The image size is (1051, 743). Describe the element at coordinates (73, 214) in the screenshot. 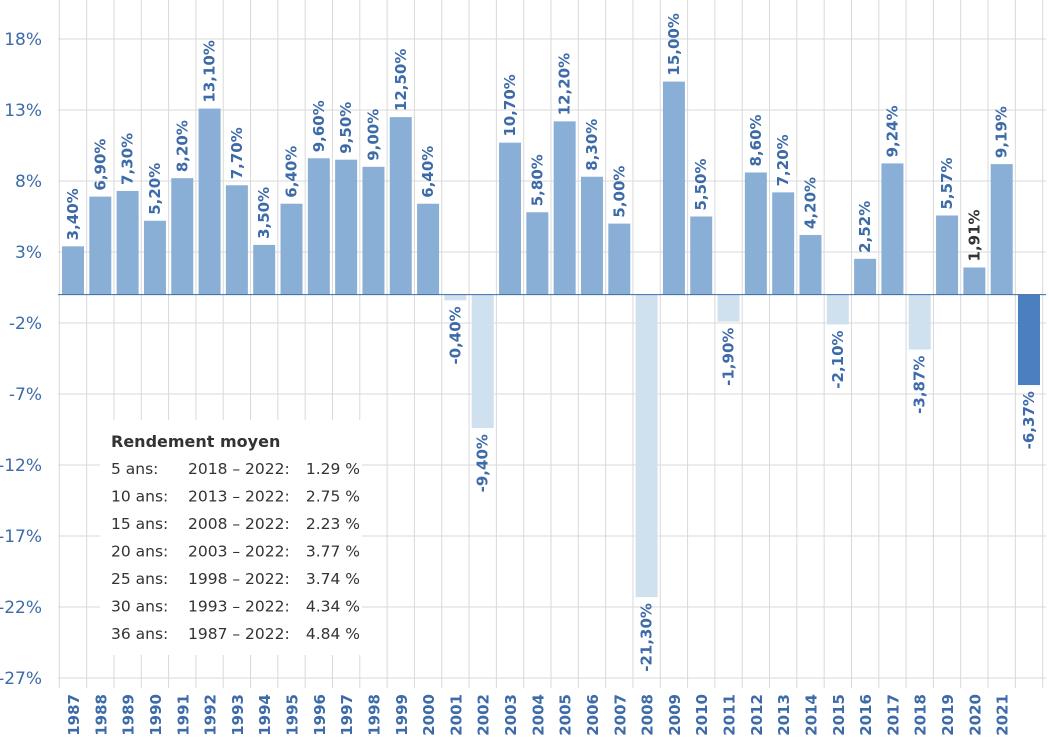

I see `data-label: 3,40%` at that location.